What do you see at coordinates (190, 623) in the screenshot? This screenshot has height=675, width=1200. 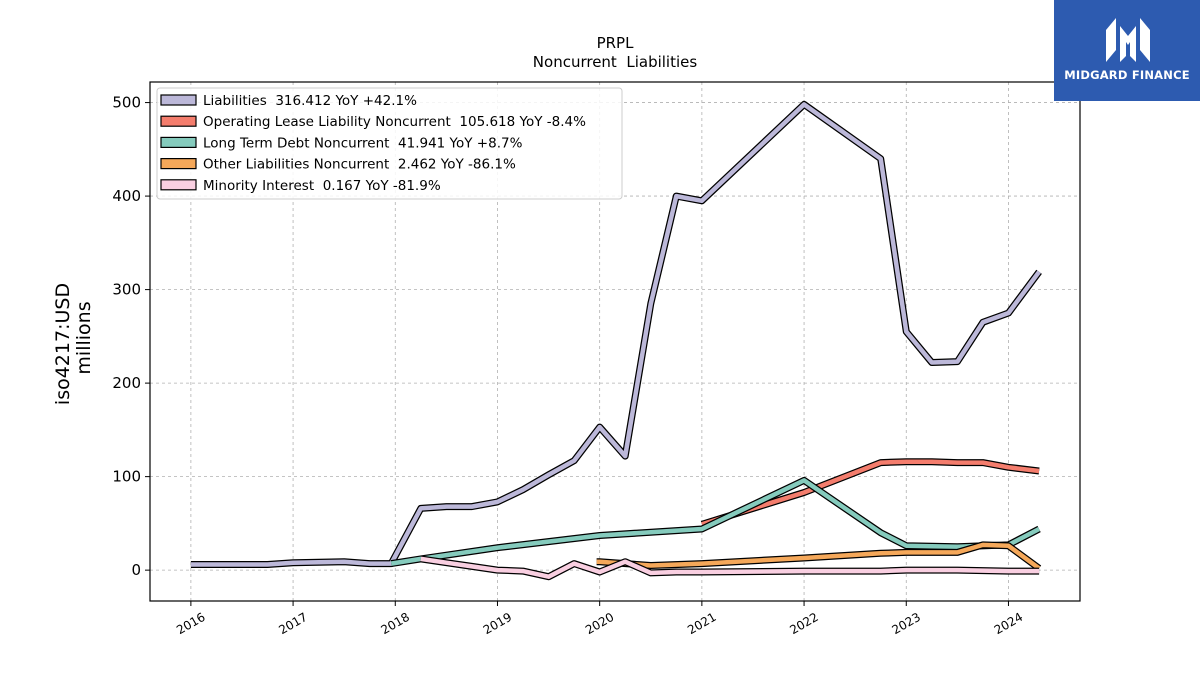 I see `x-tick-label: 2016` at bounding box center [190, 623].